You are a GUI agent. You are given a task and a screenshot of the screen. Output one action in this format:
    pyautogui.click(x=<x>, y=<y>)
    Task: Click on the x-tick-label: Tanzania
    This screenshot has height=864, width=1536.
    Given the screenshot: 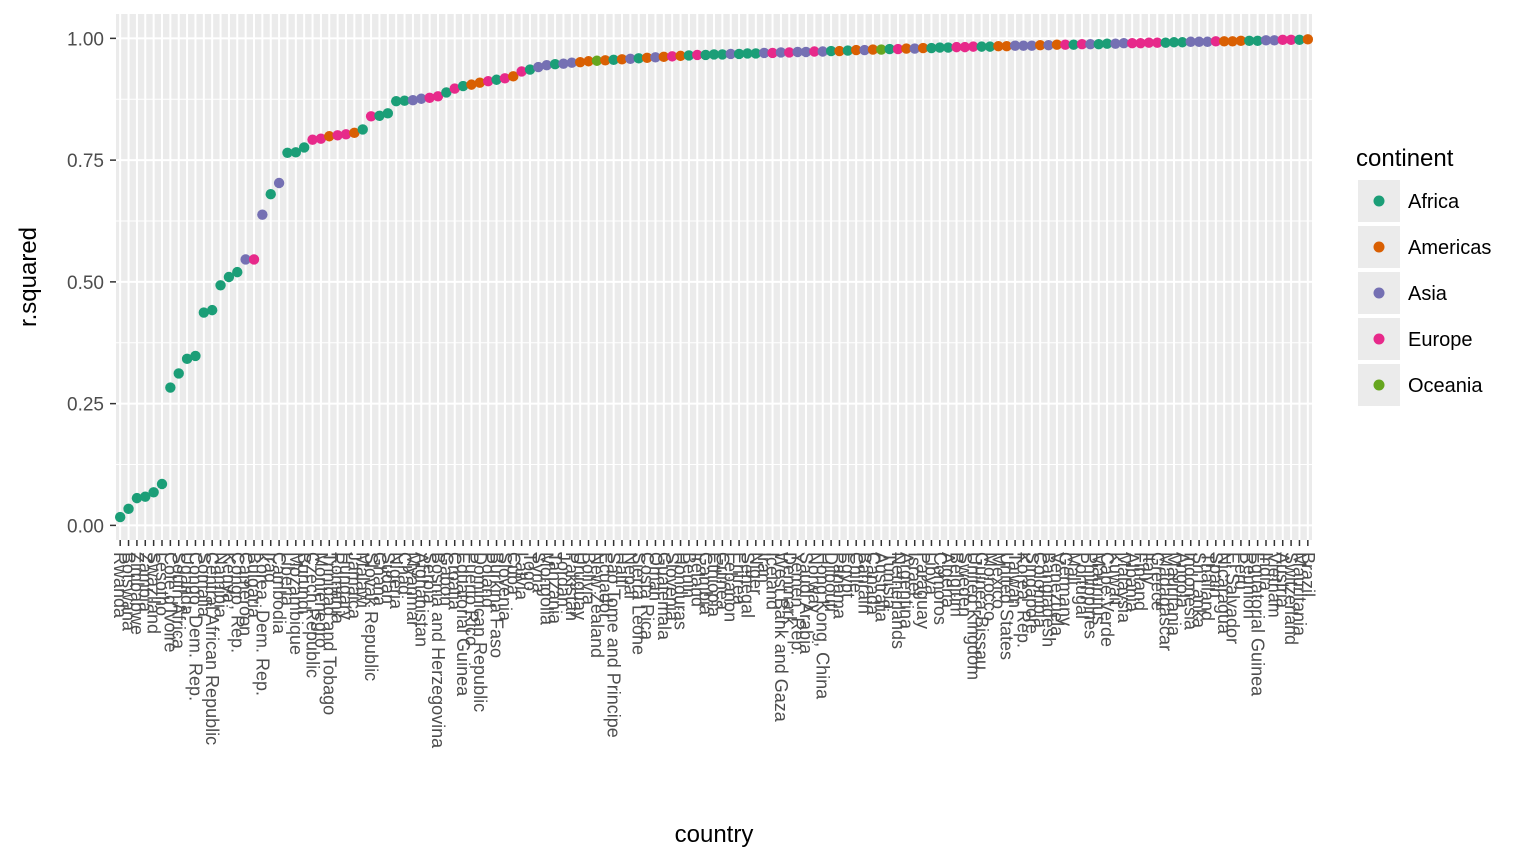 What is the action you would take?
    pyautogui.click(x=555, y=588)
    